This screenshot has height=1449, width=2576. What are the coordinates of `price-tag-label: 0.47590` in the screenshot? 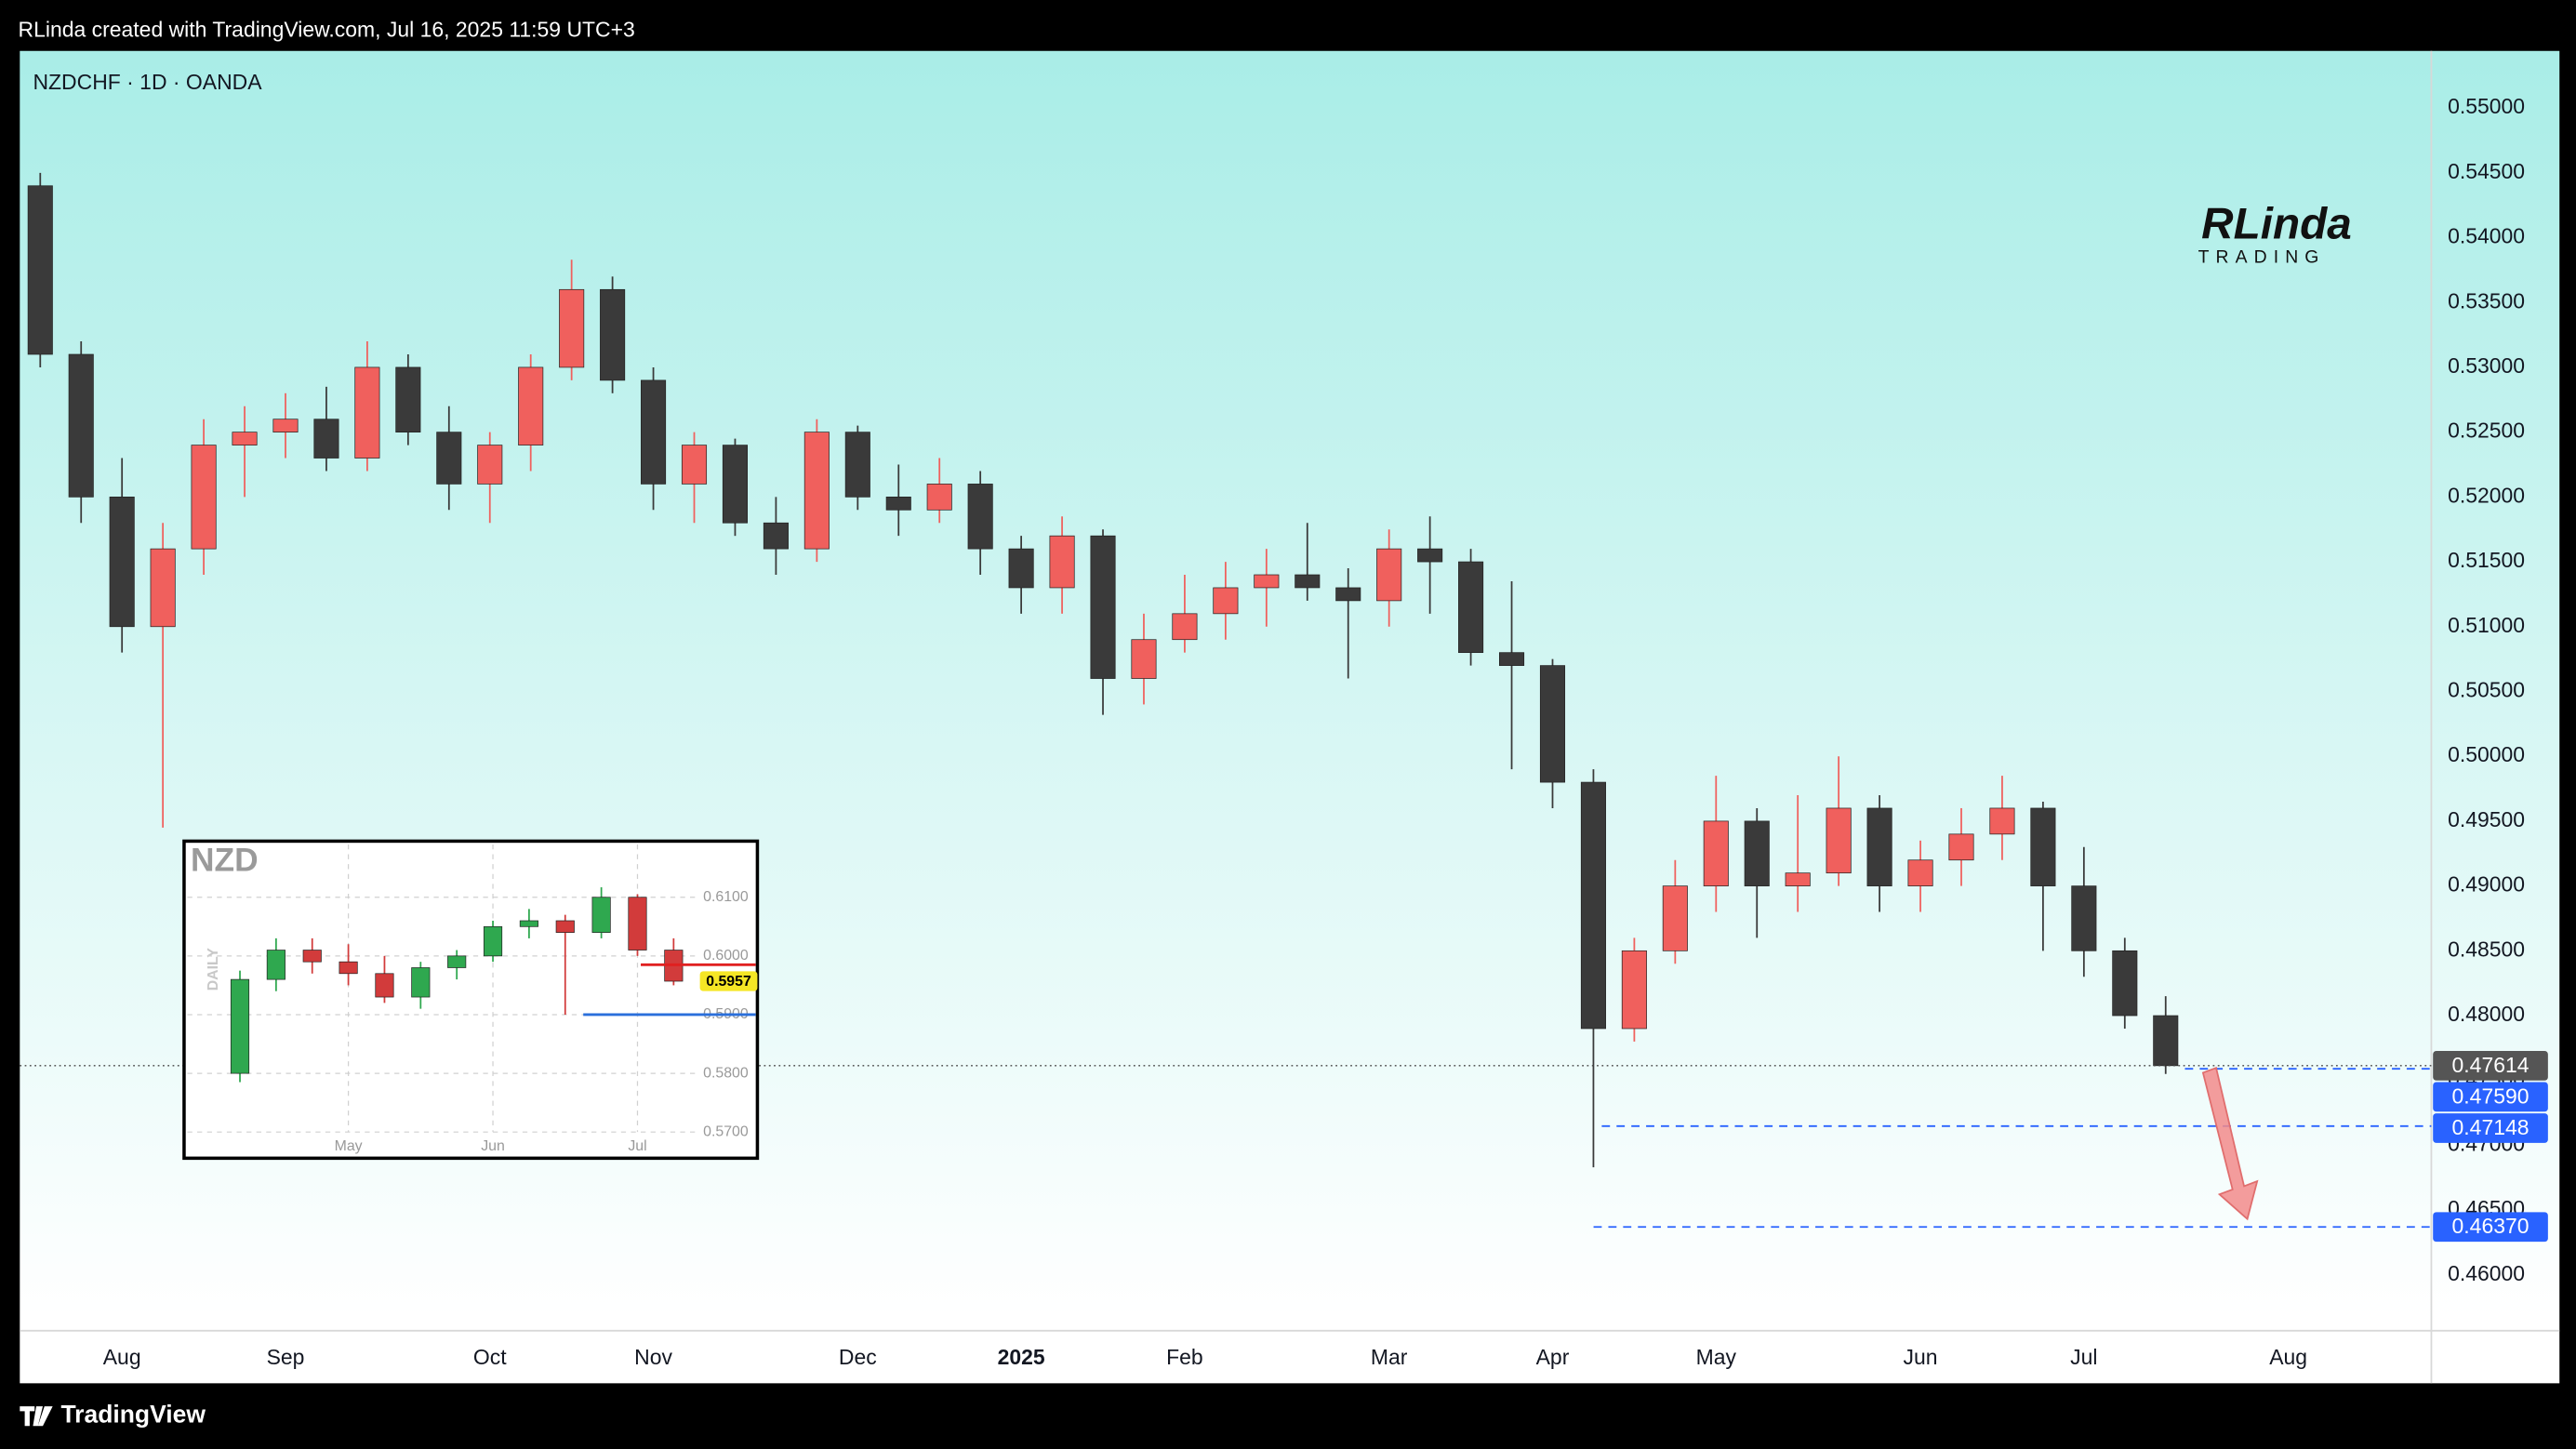 It's located at (2491, 1095).